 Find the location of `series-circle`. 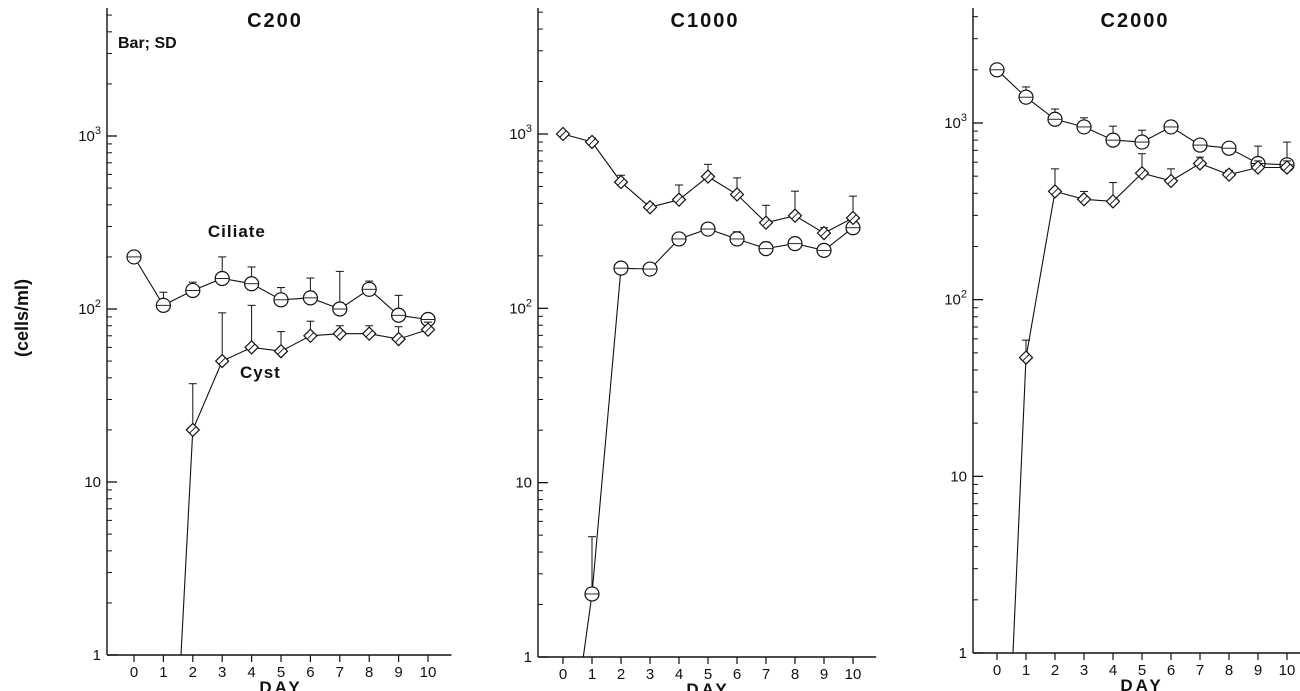

series-circle is located at coordinates (721, 439).